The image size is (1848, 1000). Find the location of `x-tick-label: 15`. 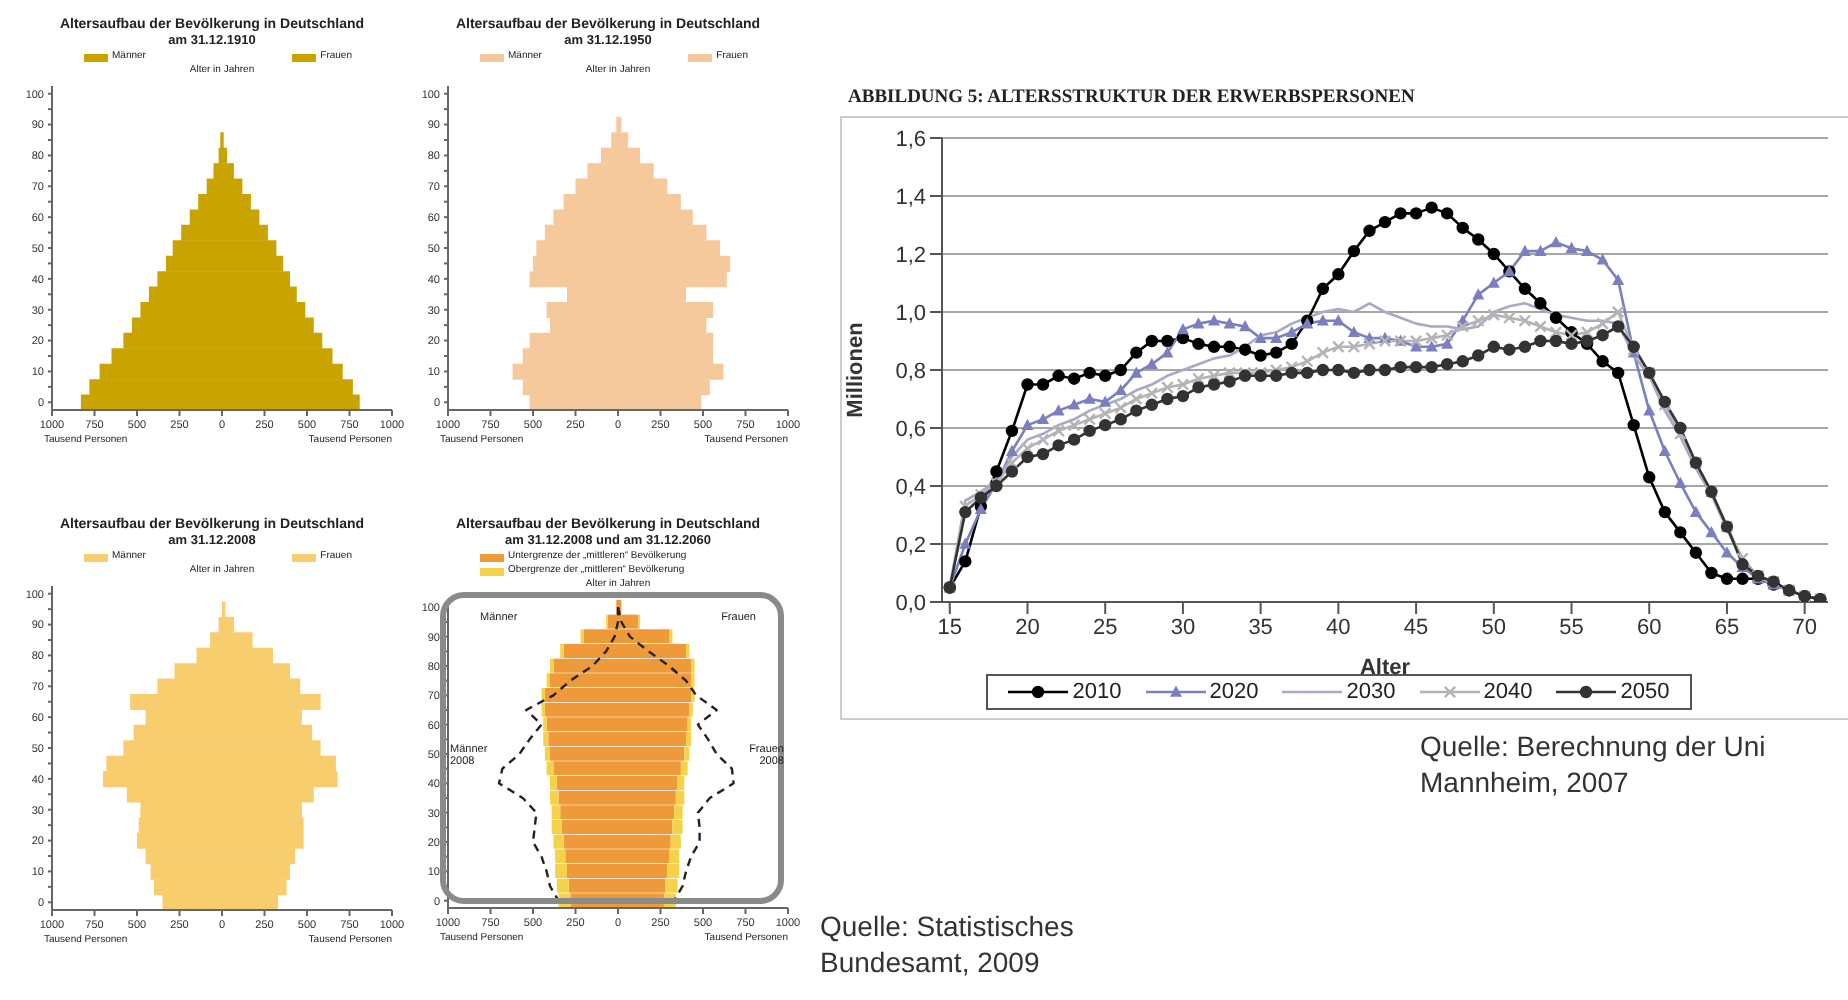

x-tick-label: 15 is located at coordinates (950, 627).